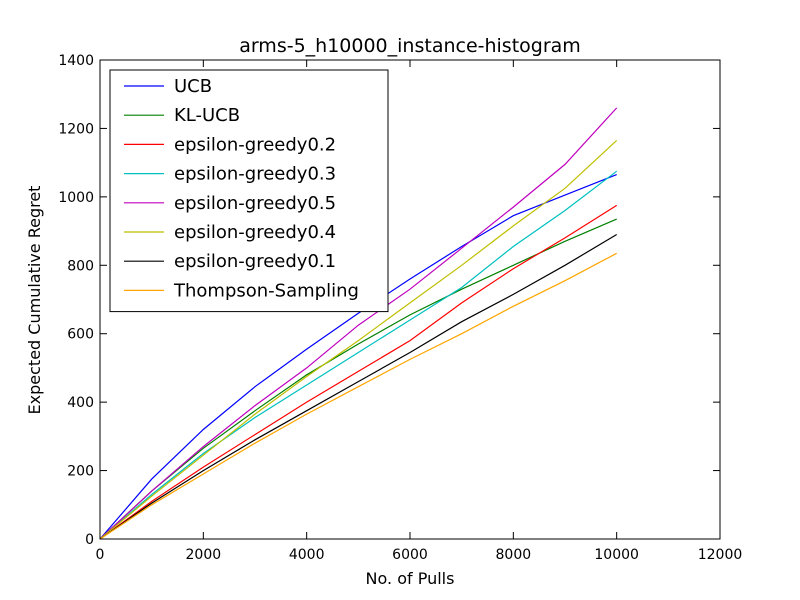 Image resolution: width=800 pixels, height=600 pixels. What do you see at coordinates (255, 174) in the screenshot?
I see `legend-label-3: epsilon-greedy0.3` at bounding box center [255, 174].